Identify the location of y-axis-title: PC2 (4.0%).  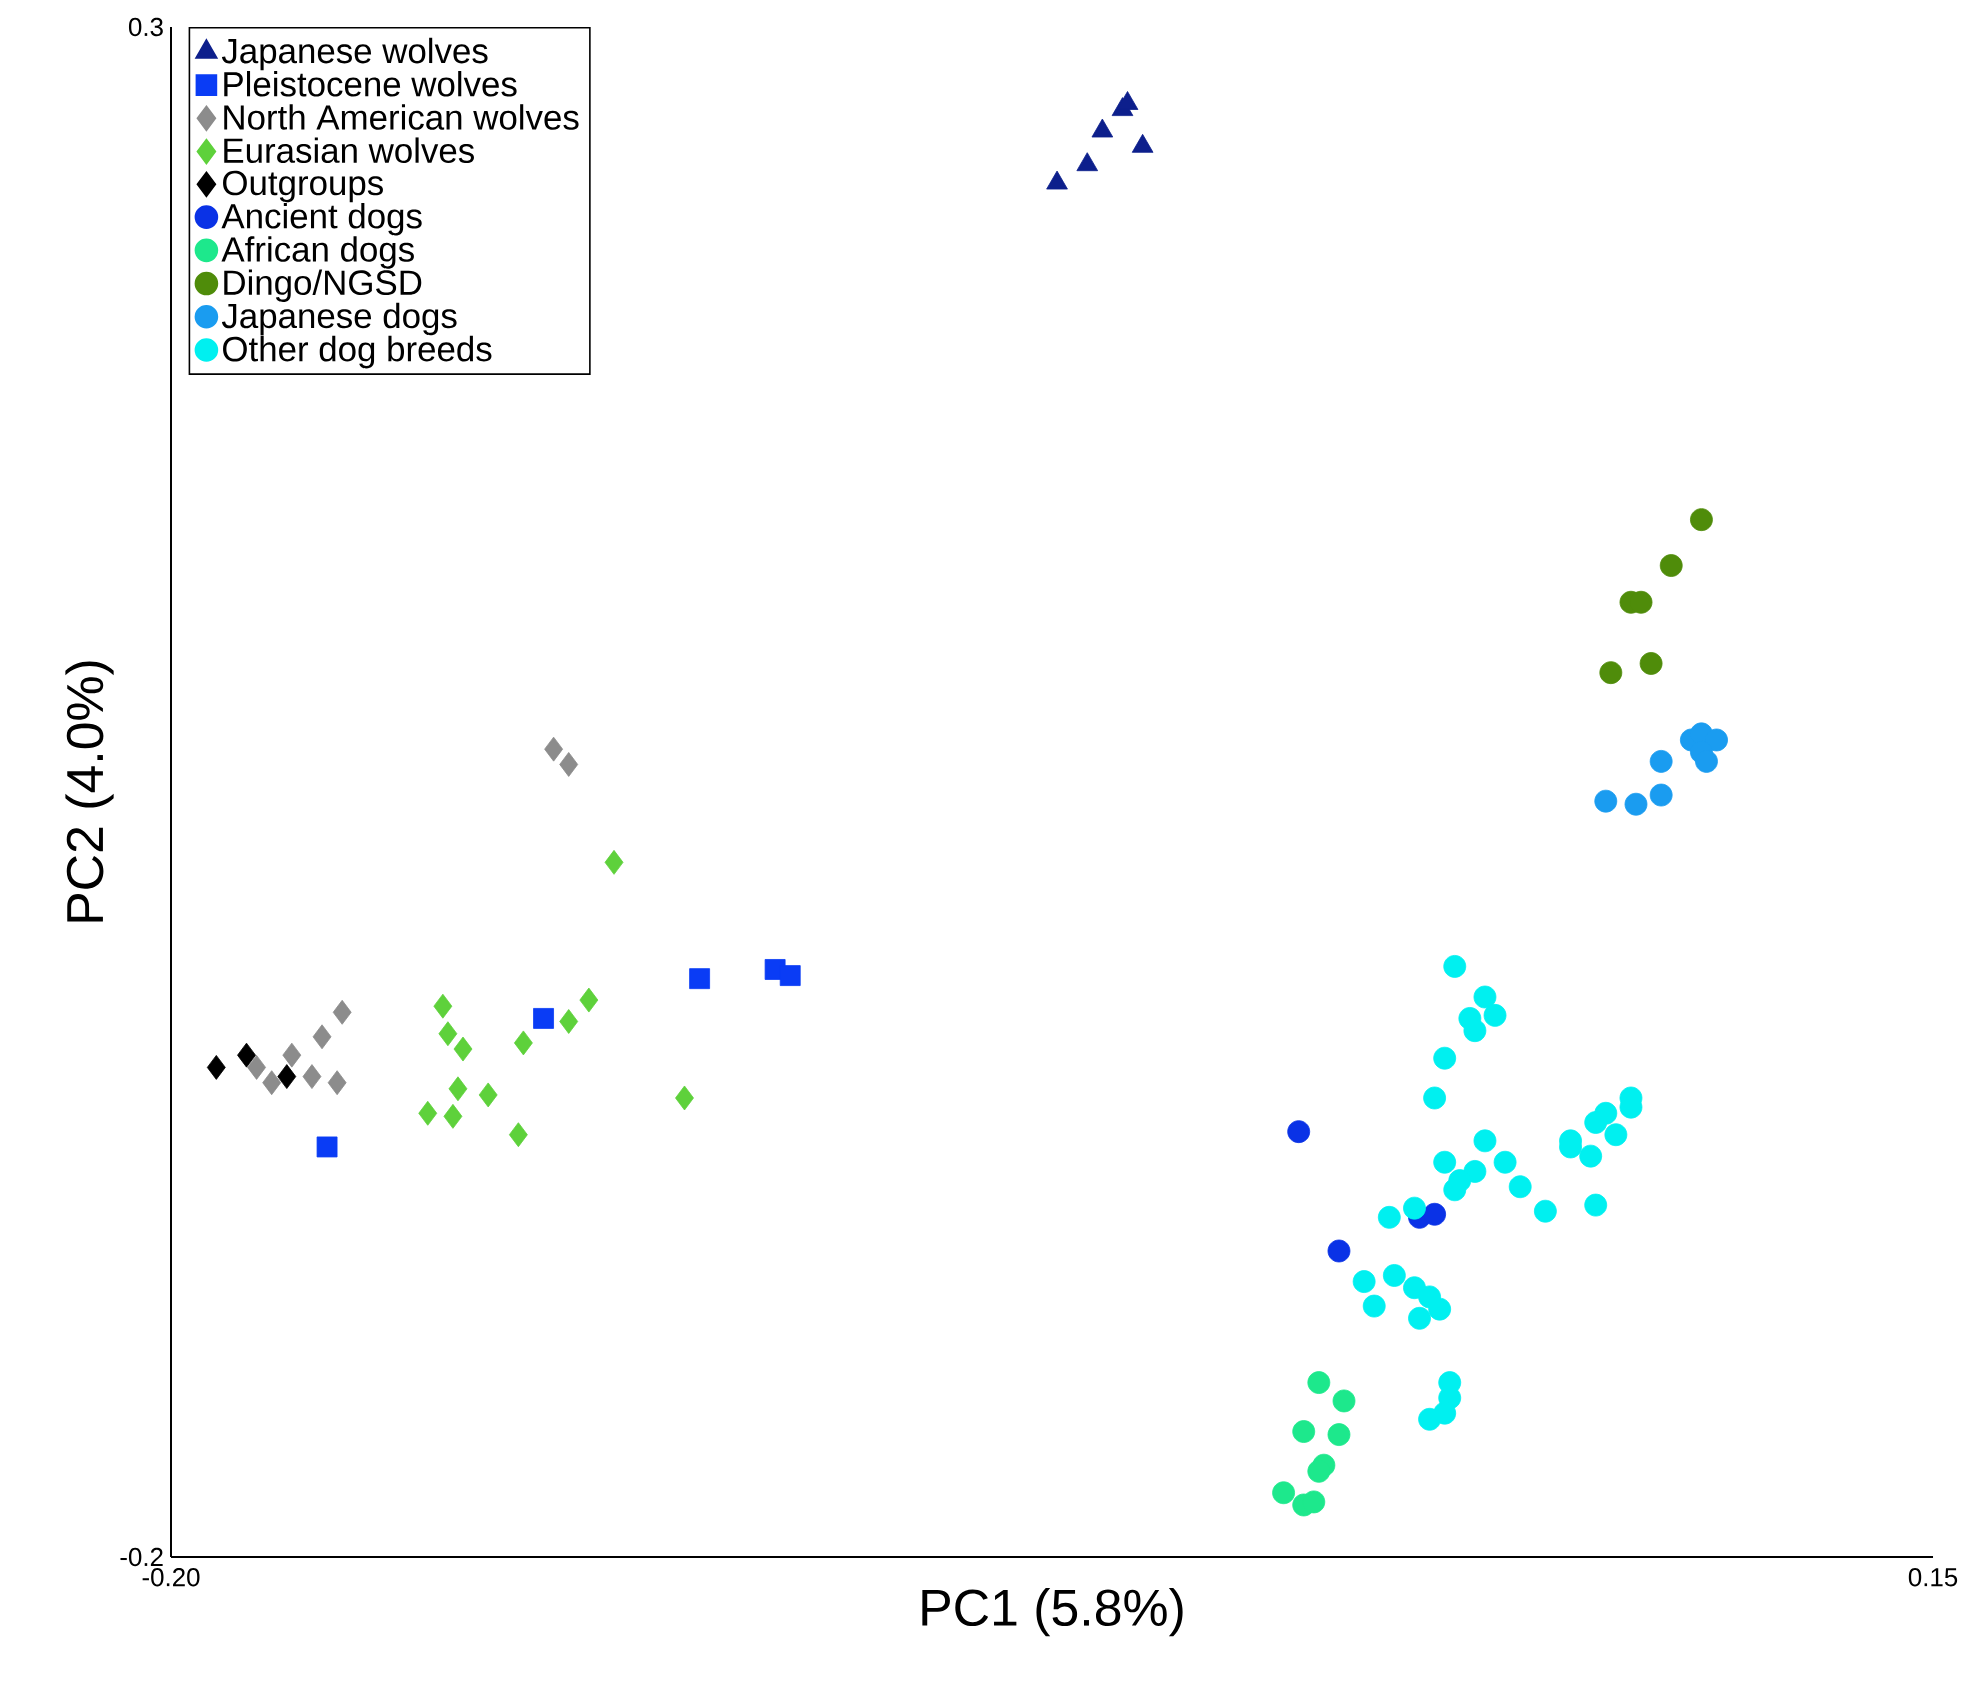
(89, 791).